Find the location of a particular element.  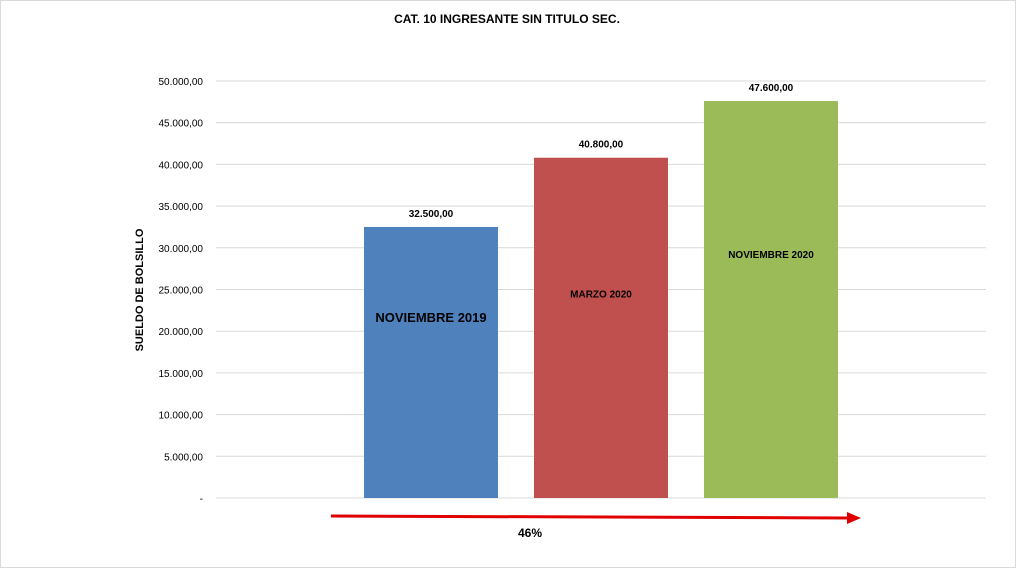

growth-percentage-label: 46% is located at coordinates (530, 533).